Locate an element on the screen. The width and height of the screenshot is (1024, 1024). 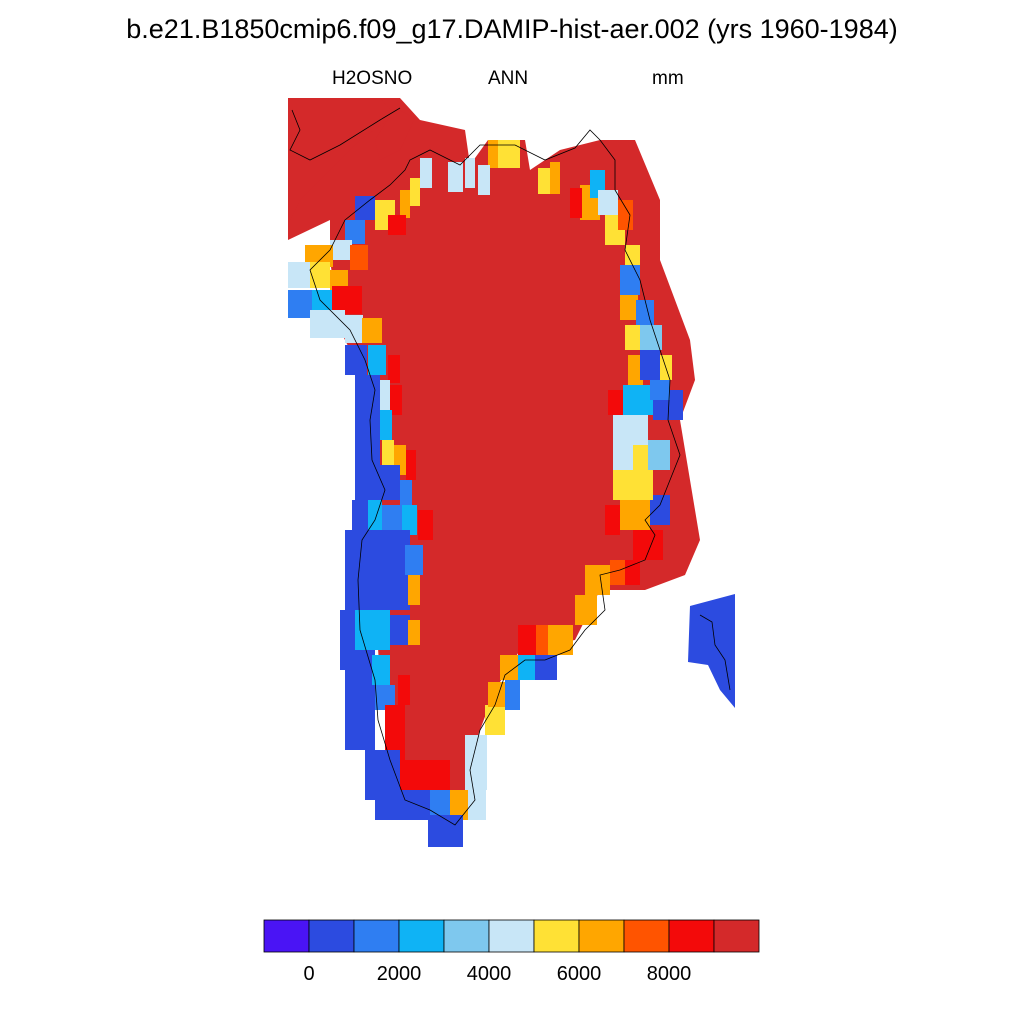
season-label: ANN is located at coordinates (508, 78).